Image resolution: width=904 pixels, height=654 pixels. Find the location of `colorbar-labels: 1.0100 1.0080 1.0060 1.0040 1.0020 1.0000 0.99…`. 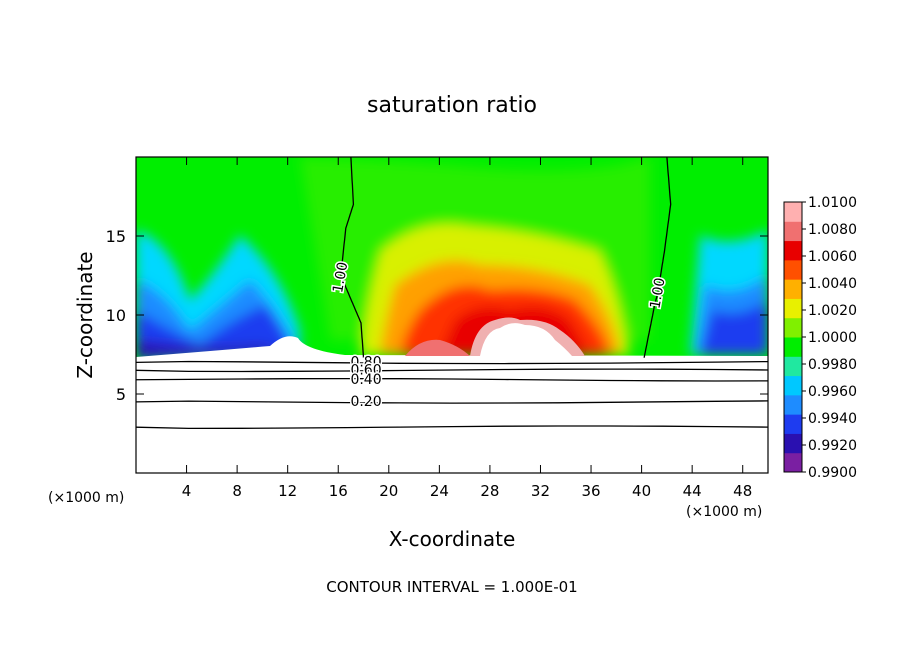

colorbar-labels: 1.0100 1.0080 1.0060 1.0040 1.0020 1.0000 0.99… is located at coordinates (829, 338).